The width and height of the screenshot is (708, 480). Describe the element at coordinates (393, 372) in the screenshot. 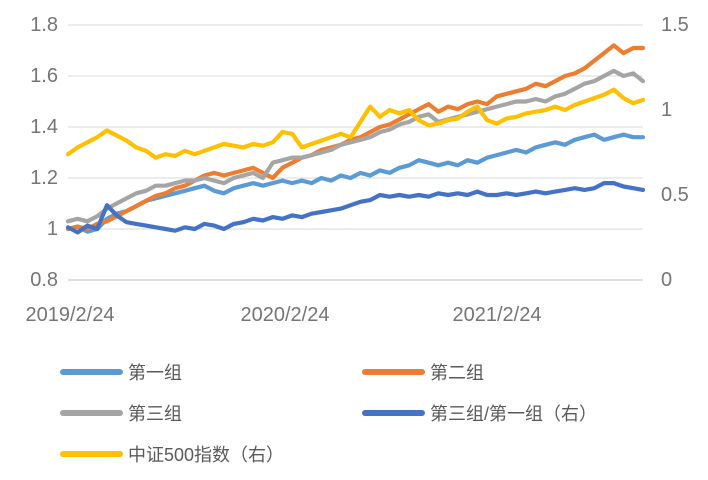

I see `legend-swatch-group2` at that location.